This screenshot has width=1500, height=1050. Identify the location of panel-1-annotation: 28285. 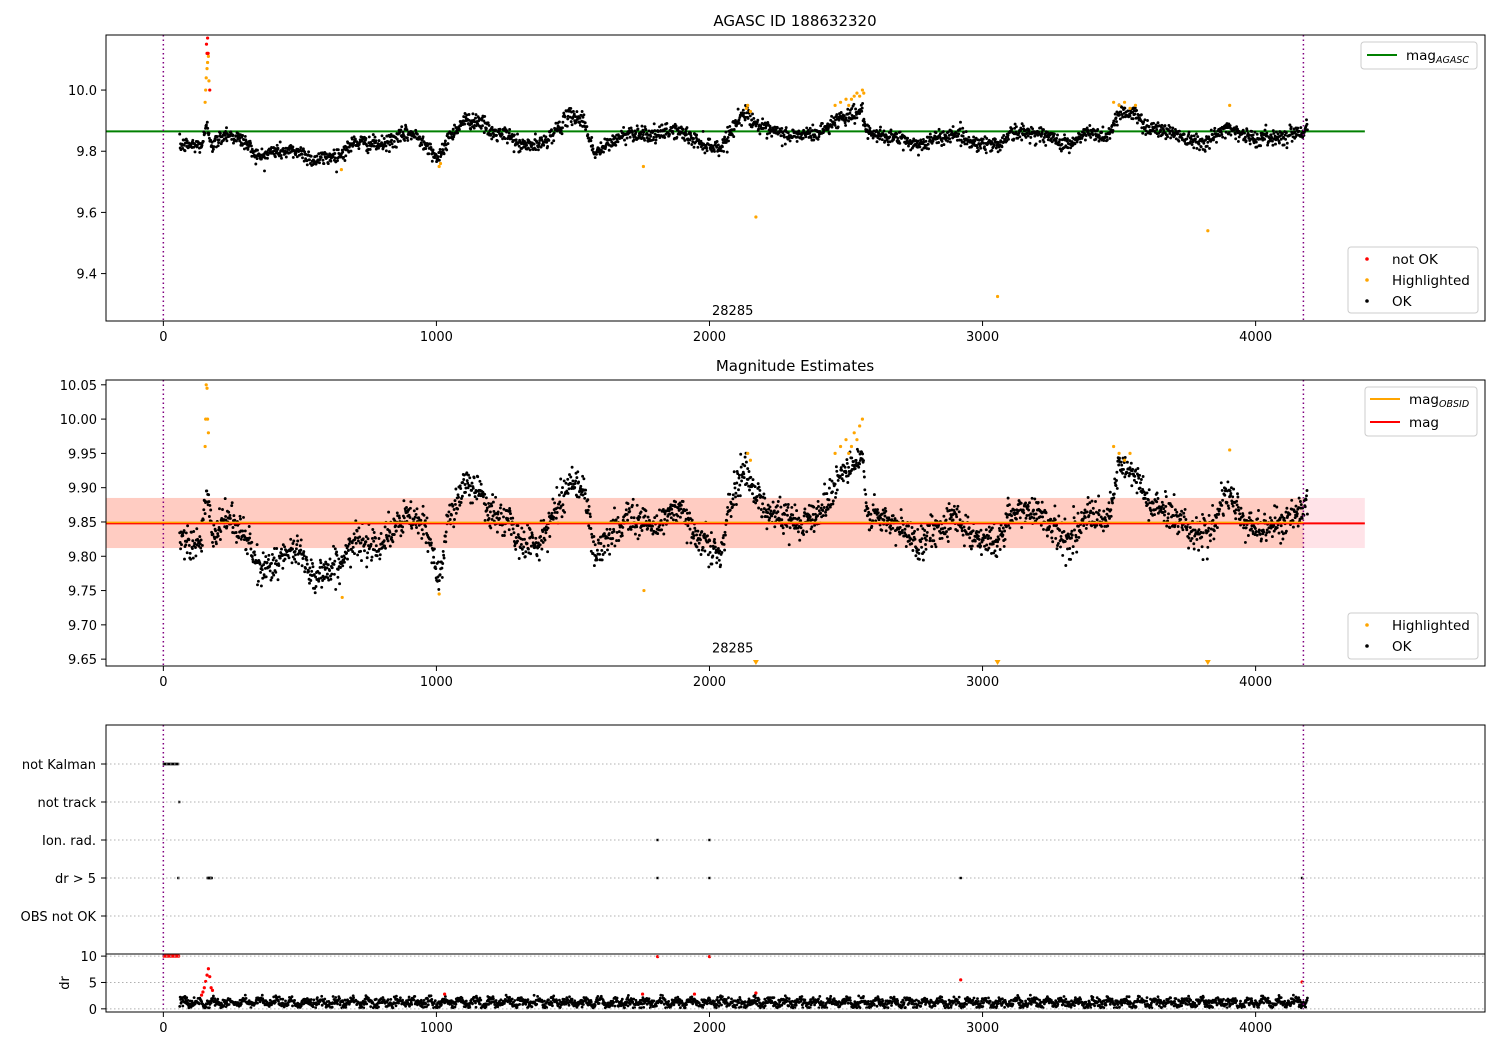
(732, 311).